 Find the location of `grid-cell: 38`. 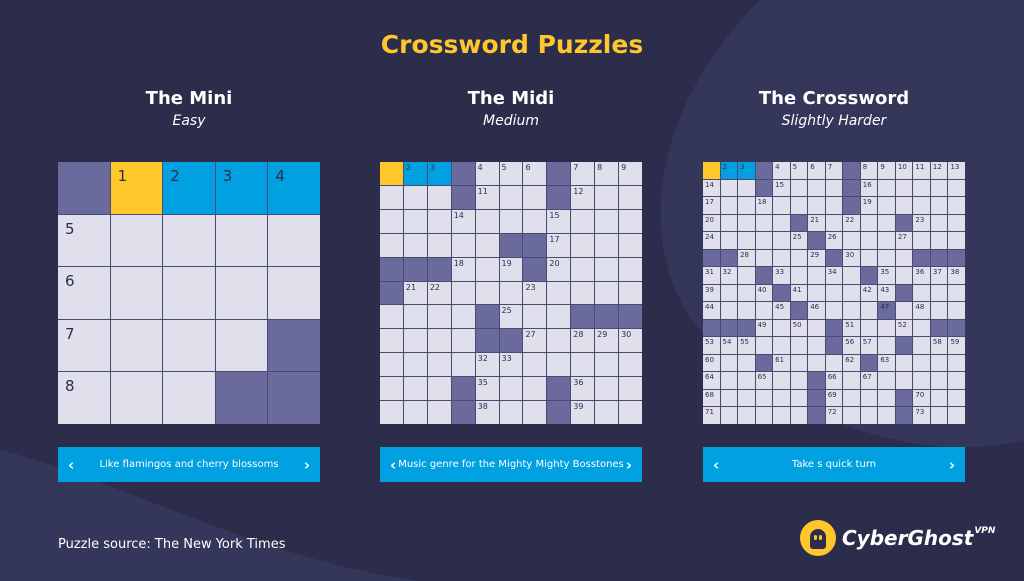

grid-cell: 38 is located at coordinates (487, 412).